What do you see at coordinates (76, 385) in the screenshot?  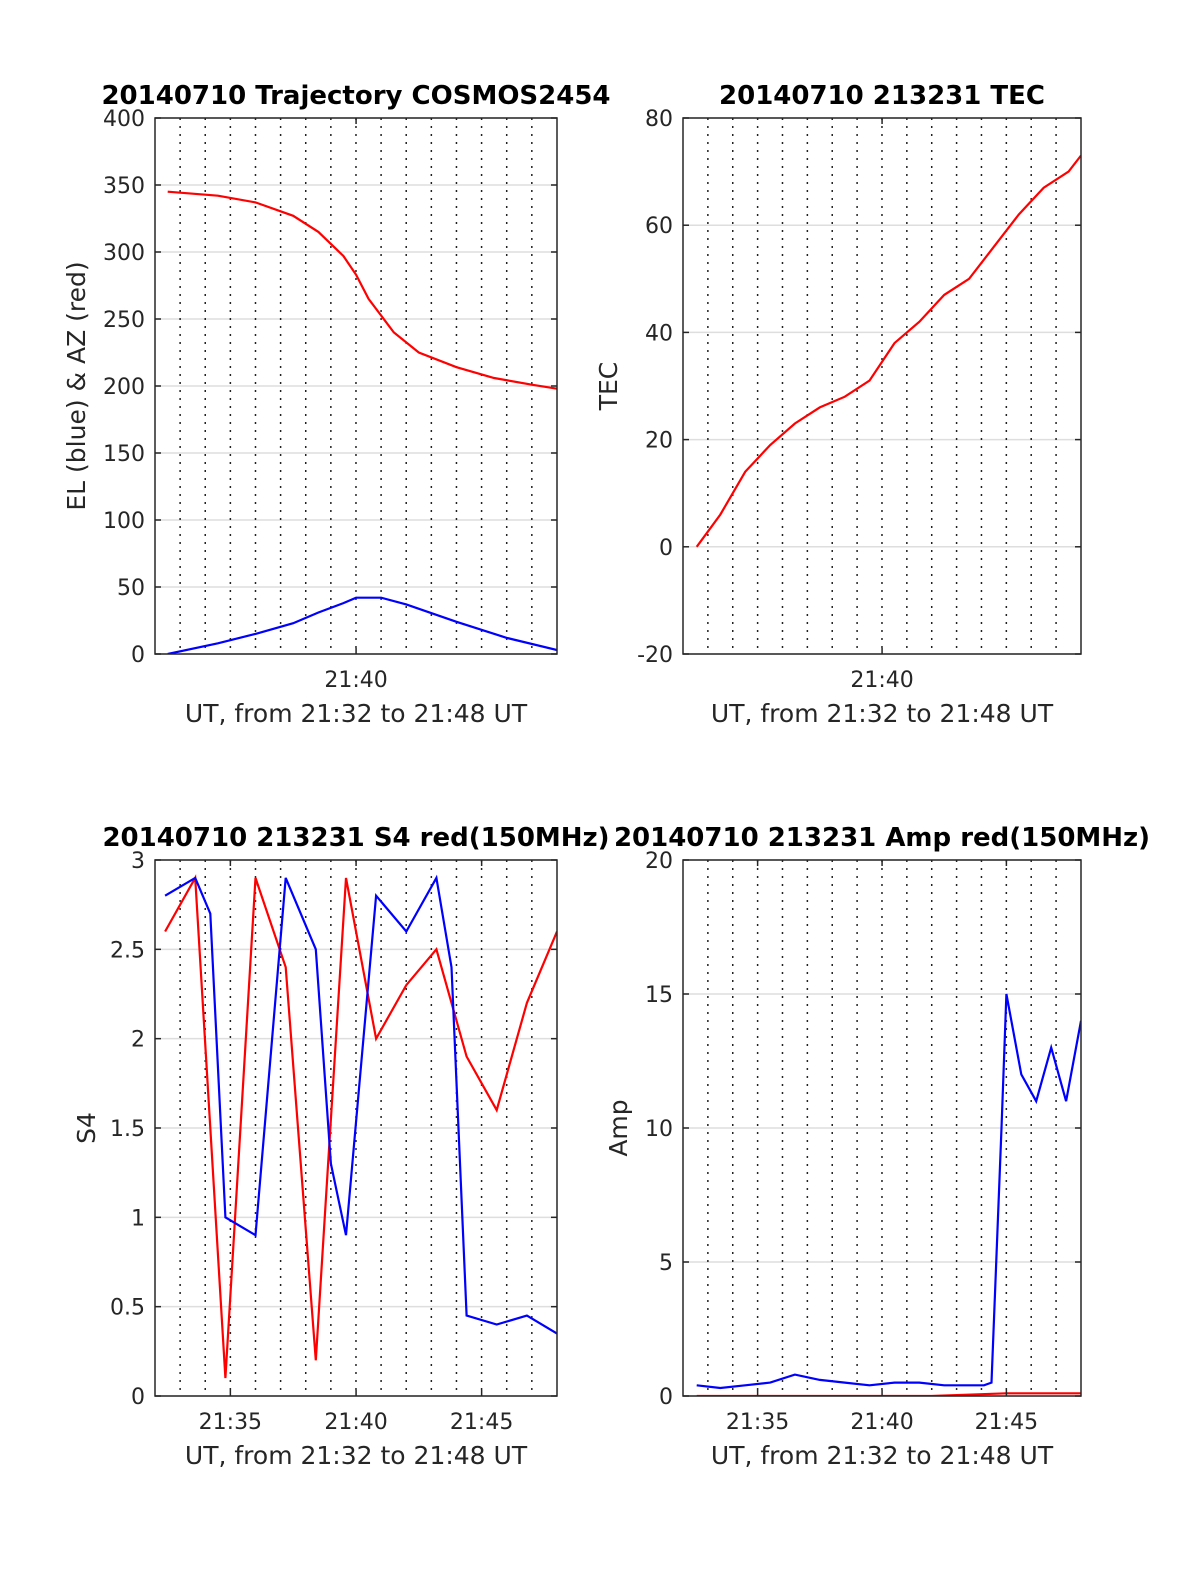 I see `y-axis-label: EL (blue) & AZ (red)` at bounding box center [76, 385].